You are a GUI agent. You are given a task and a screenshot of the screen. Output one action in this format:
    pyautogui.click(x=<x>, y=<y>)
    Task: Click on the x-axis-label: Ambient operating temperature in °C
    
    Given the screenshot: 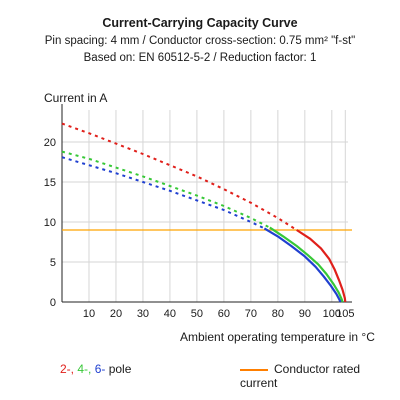 What is the action you would take?
    pyautogui.click(x=277, y=337)
    